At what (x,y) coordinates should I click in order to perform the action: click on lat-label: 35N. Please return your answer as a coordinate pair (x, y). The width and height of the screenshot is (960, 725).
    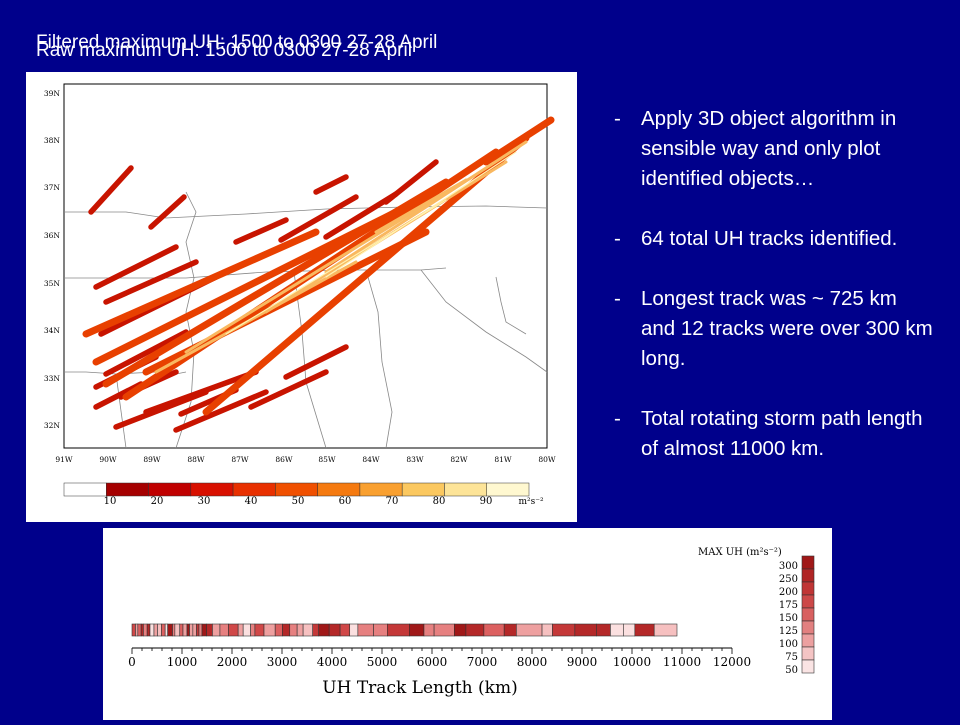
    Looking at the image, I should click on (52, 283).